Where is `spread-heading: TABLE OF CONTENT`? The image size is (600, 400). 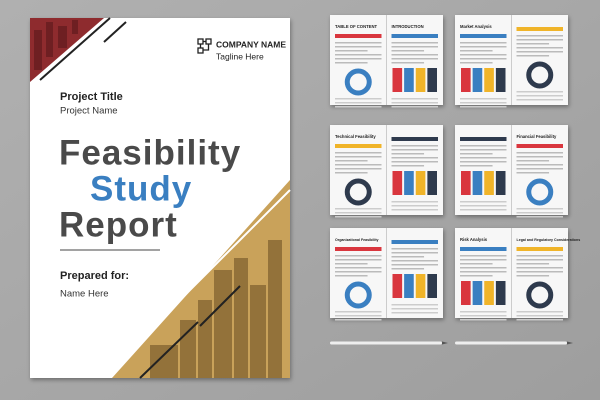 spread-heading: TABLE OF CONTENT is located at coordinates (356, 26).